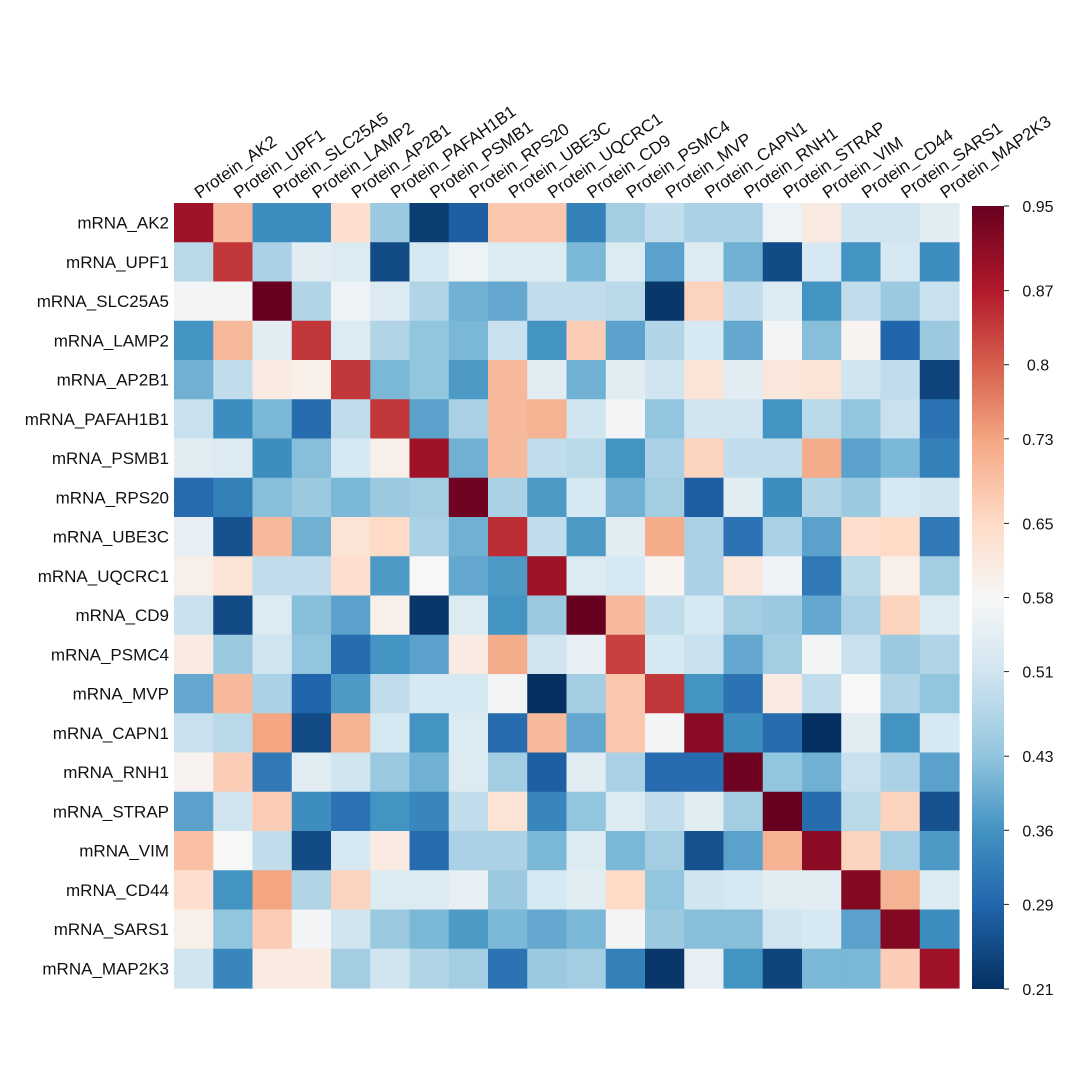 The width and height of the screenshot is (1080, 1085). What do you see at coordinates (117, 890) in the screenshot?
I see `row-label: mRNA_CD44` at bounding box center [117, 890].